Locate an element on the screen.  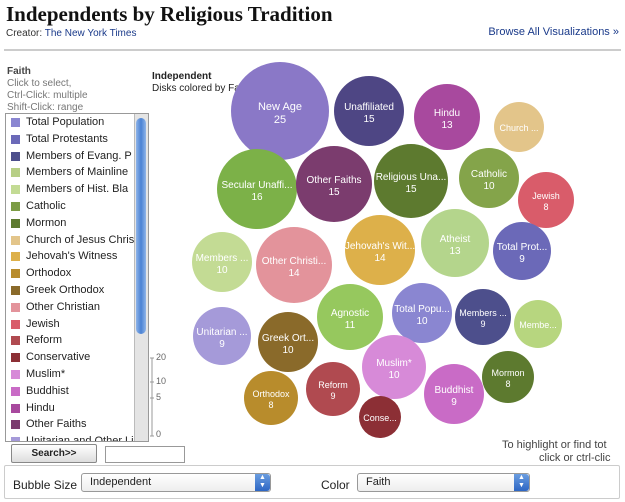
faith-list-item: Conservative is located at coordinates (77, 357).